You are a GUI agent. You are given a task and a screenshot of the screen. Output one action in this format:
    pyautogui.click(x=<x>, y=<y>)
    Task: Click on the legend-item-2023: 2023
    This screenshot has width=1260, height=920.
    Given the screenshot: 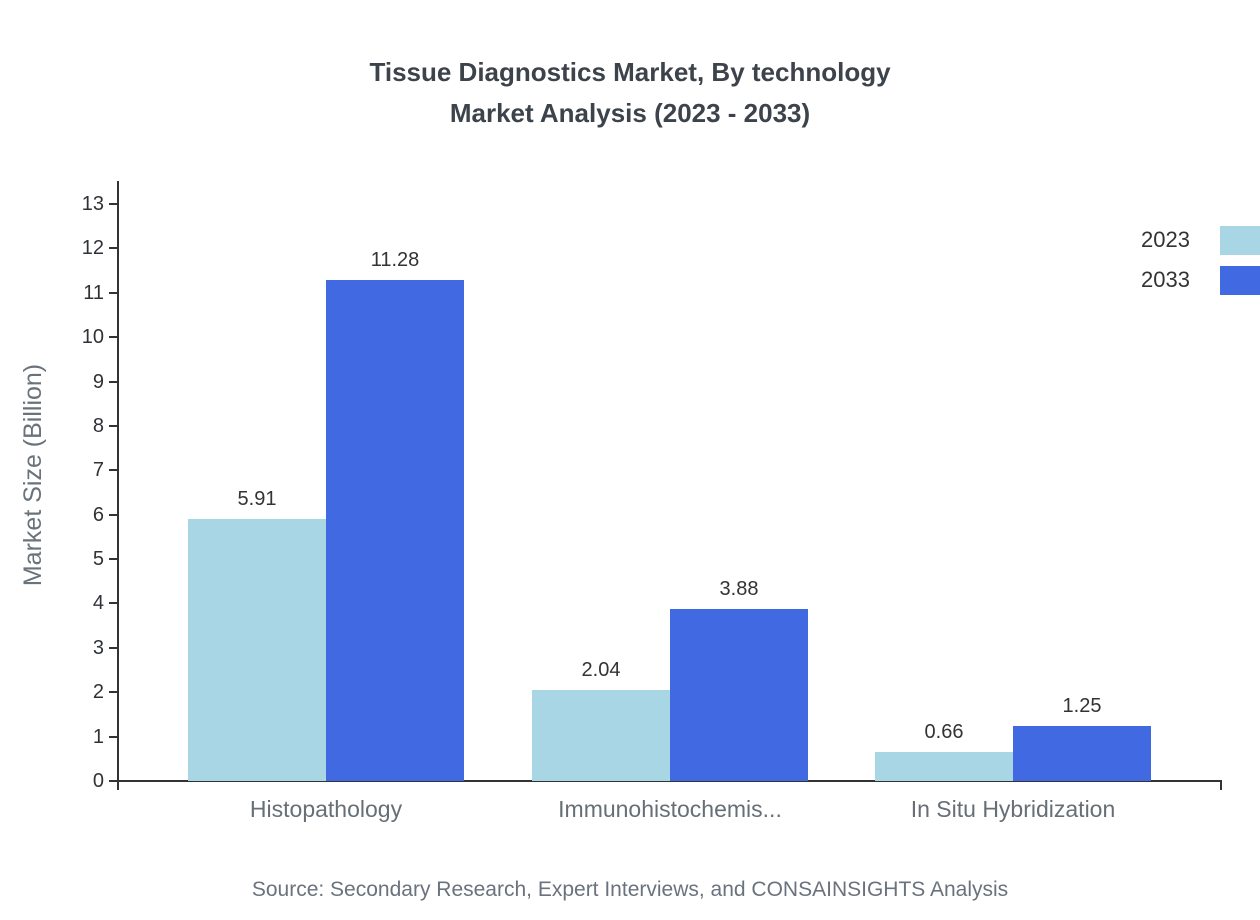 What is the action you would take?
    pyautogui.click(x=1150, y=240)
    